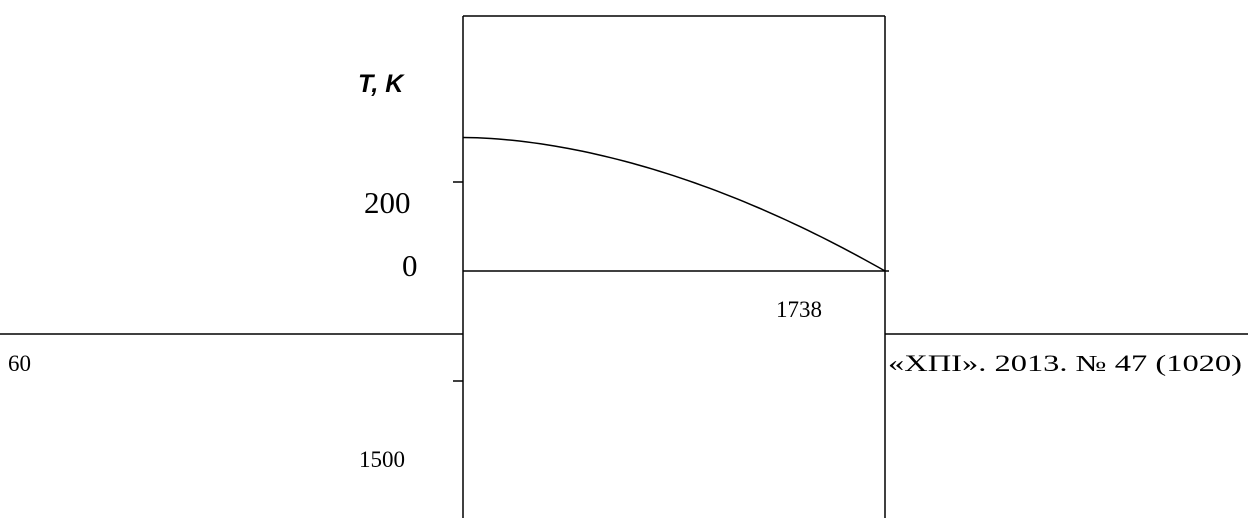 Image resolution: width=1248 pixels, height=518 pixels. Describe the element at coordinates (381, 84) in the screenshot. I see `y-axis-label: T, K` at that location.